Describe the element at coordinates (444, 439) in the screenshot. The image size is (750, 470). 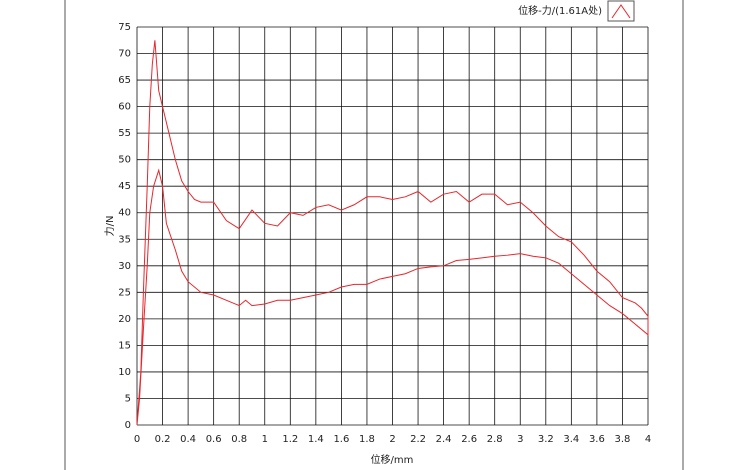
I see `x-tick-label: 2.4` at that location.